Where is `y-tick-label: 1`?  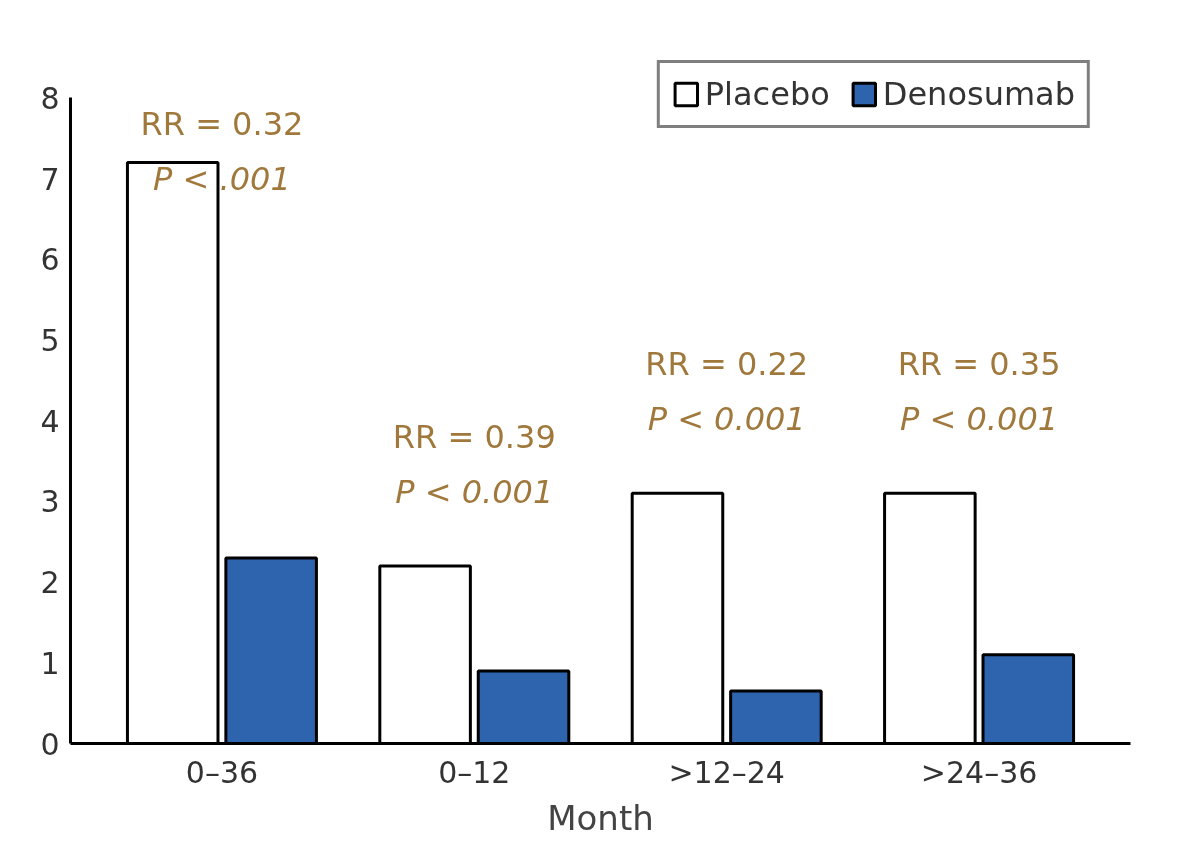
y-tick-label: 1 is located at coordinates (50, 663).